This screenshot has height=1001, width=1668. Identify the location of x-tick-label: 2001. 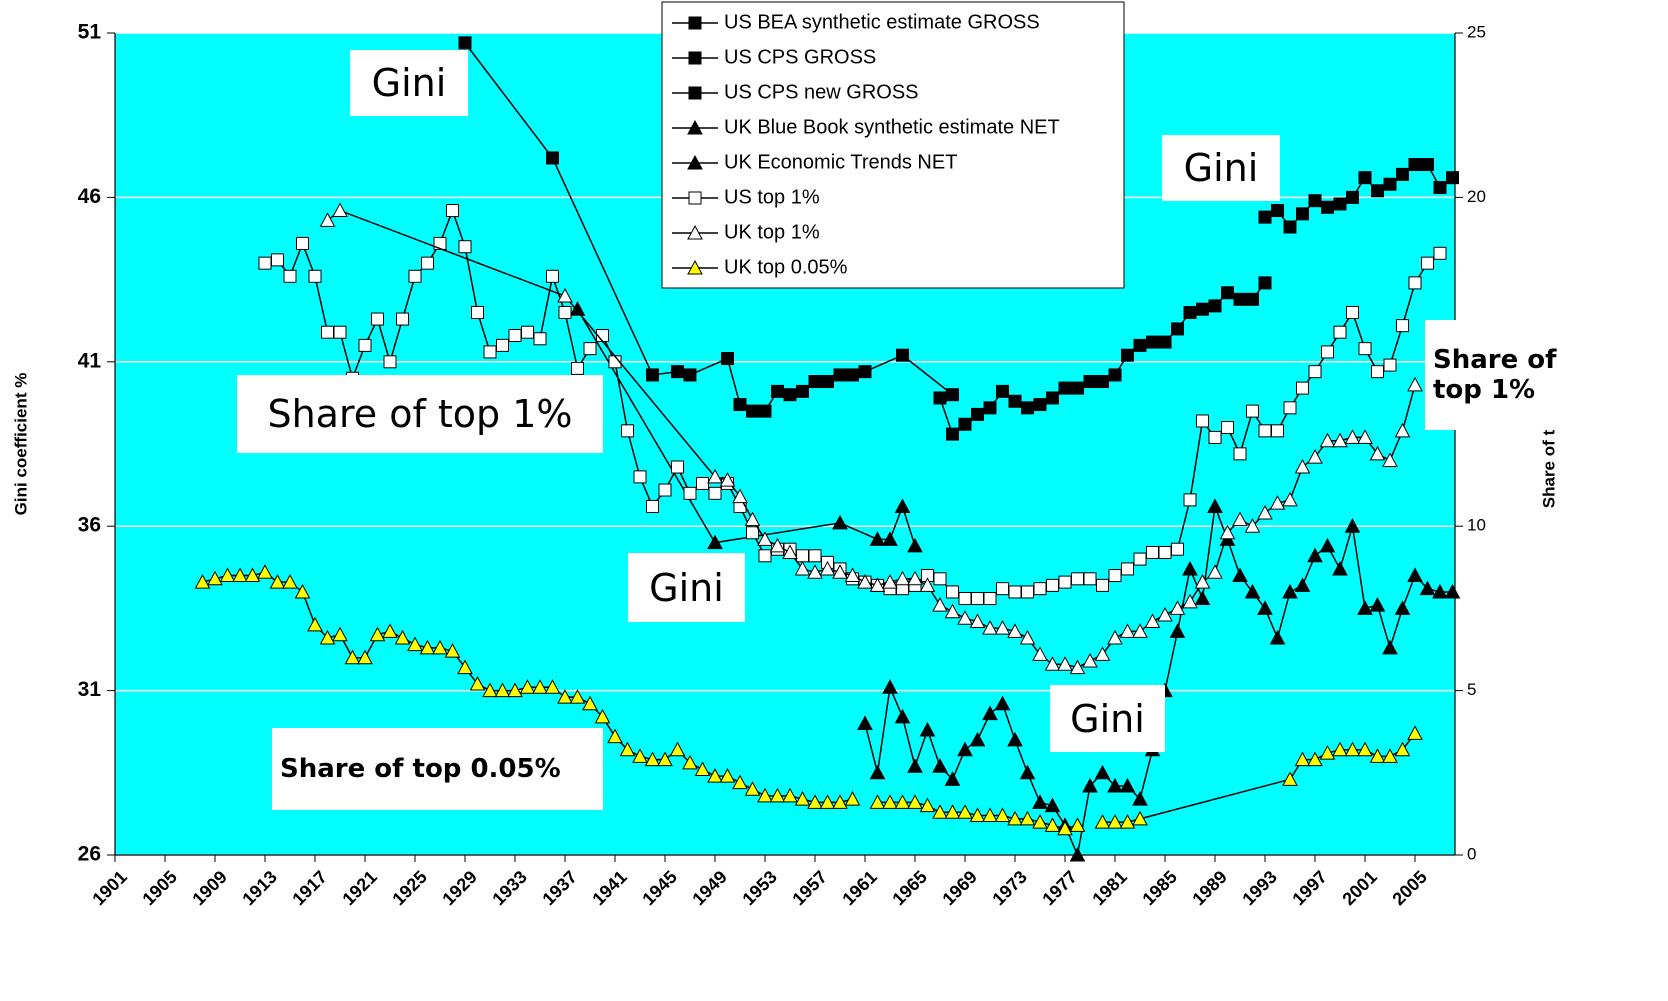
(1359, 888).